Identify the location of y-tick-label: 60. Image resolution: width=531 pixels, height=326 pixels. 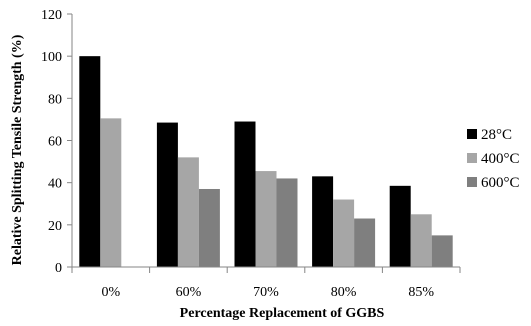
(55, 142).